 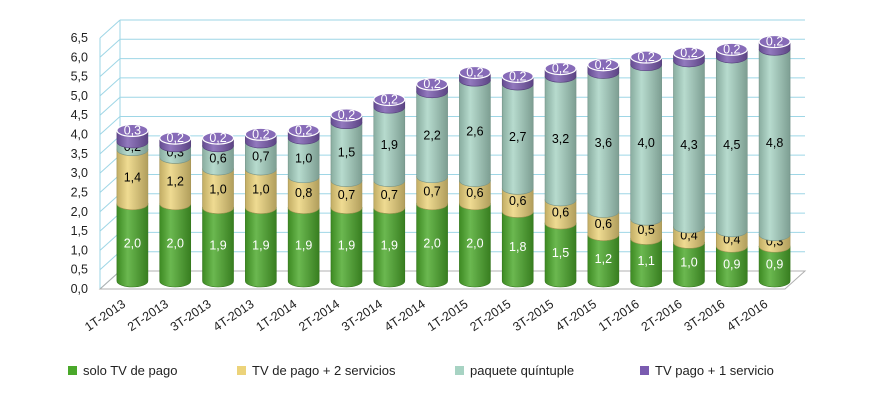 I want to click on data-label: 4,5, so click(x=731, y=145).